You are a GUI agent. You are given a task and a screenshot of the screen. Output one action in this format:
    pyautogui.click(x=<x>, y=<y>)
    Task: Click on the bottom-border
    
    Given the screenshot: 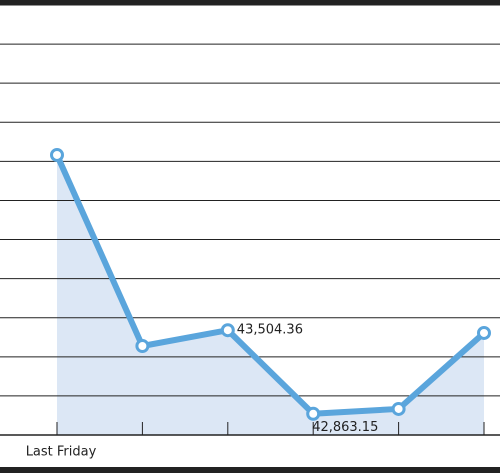 What is the action you would take?
    pyautogui.click(x=250, y=470)
    